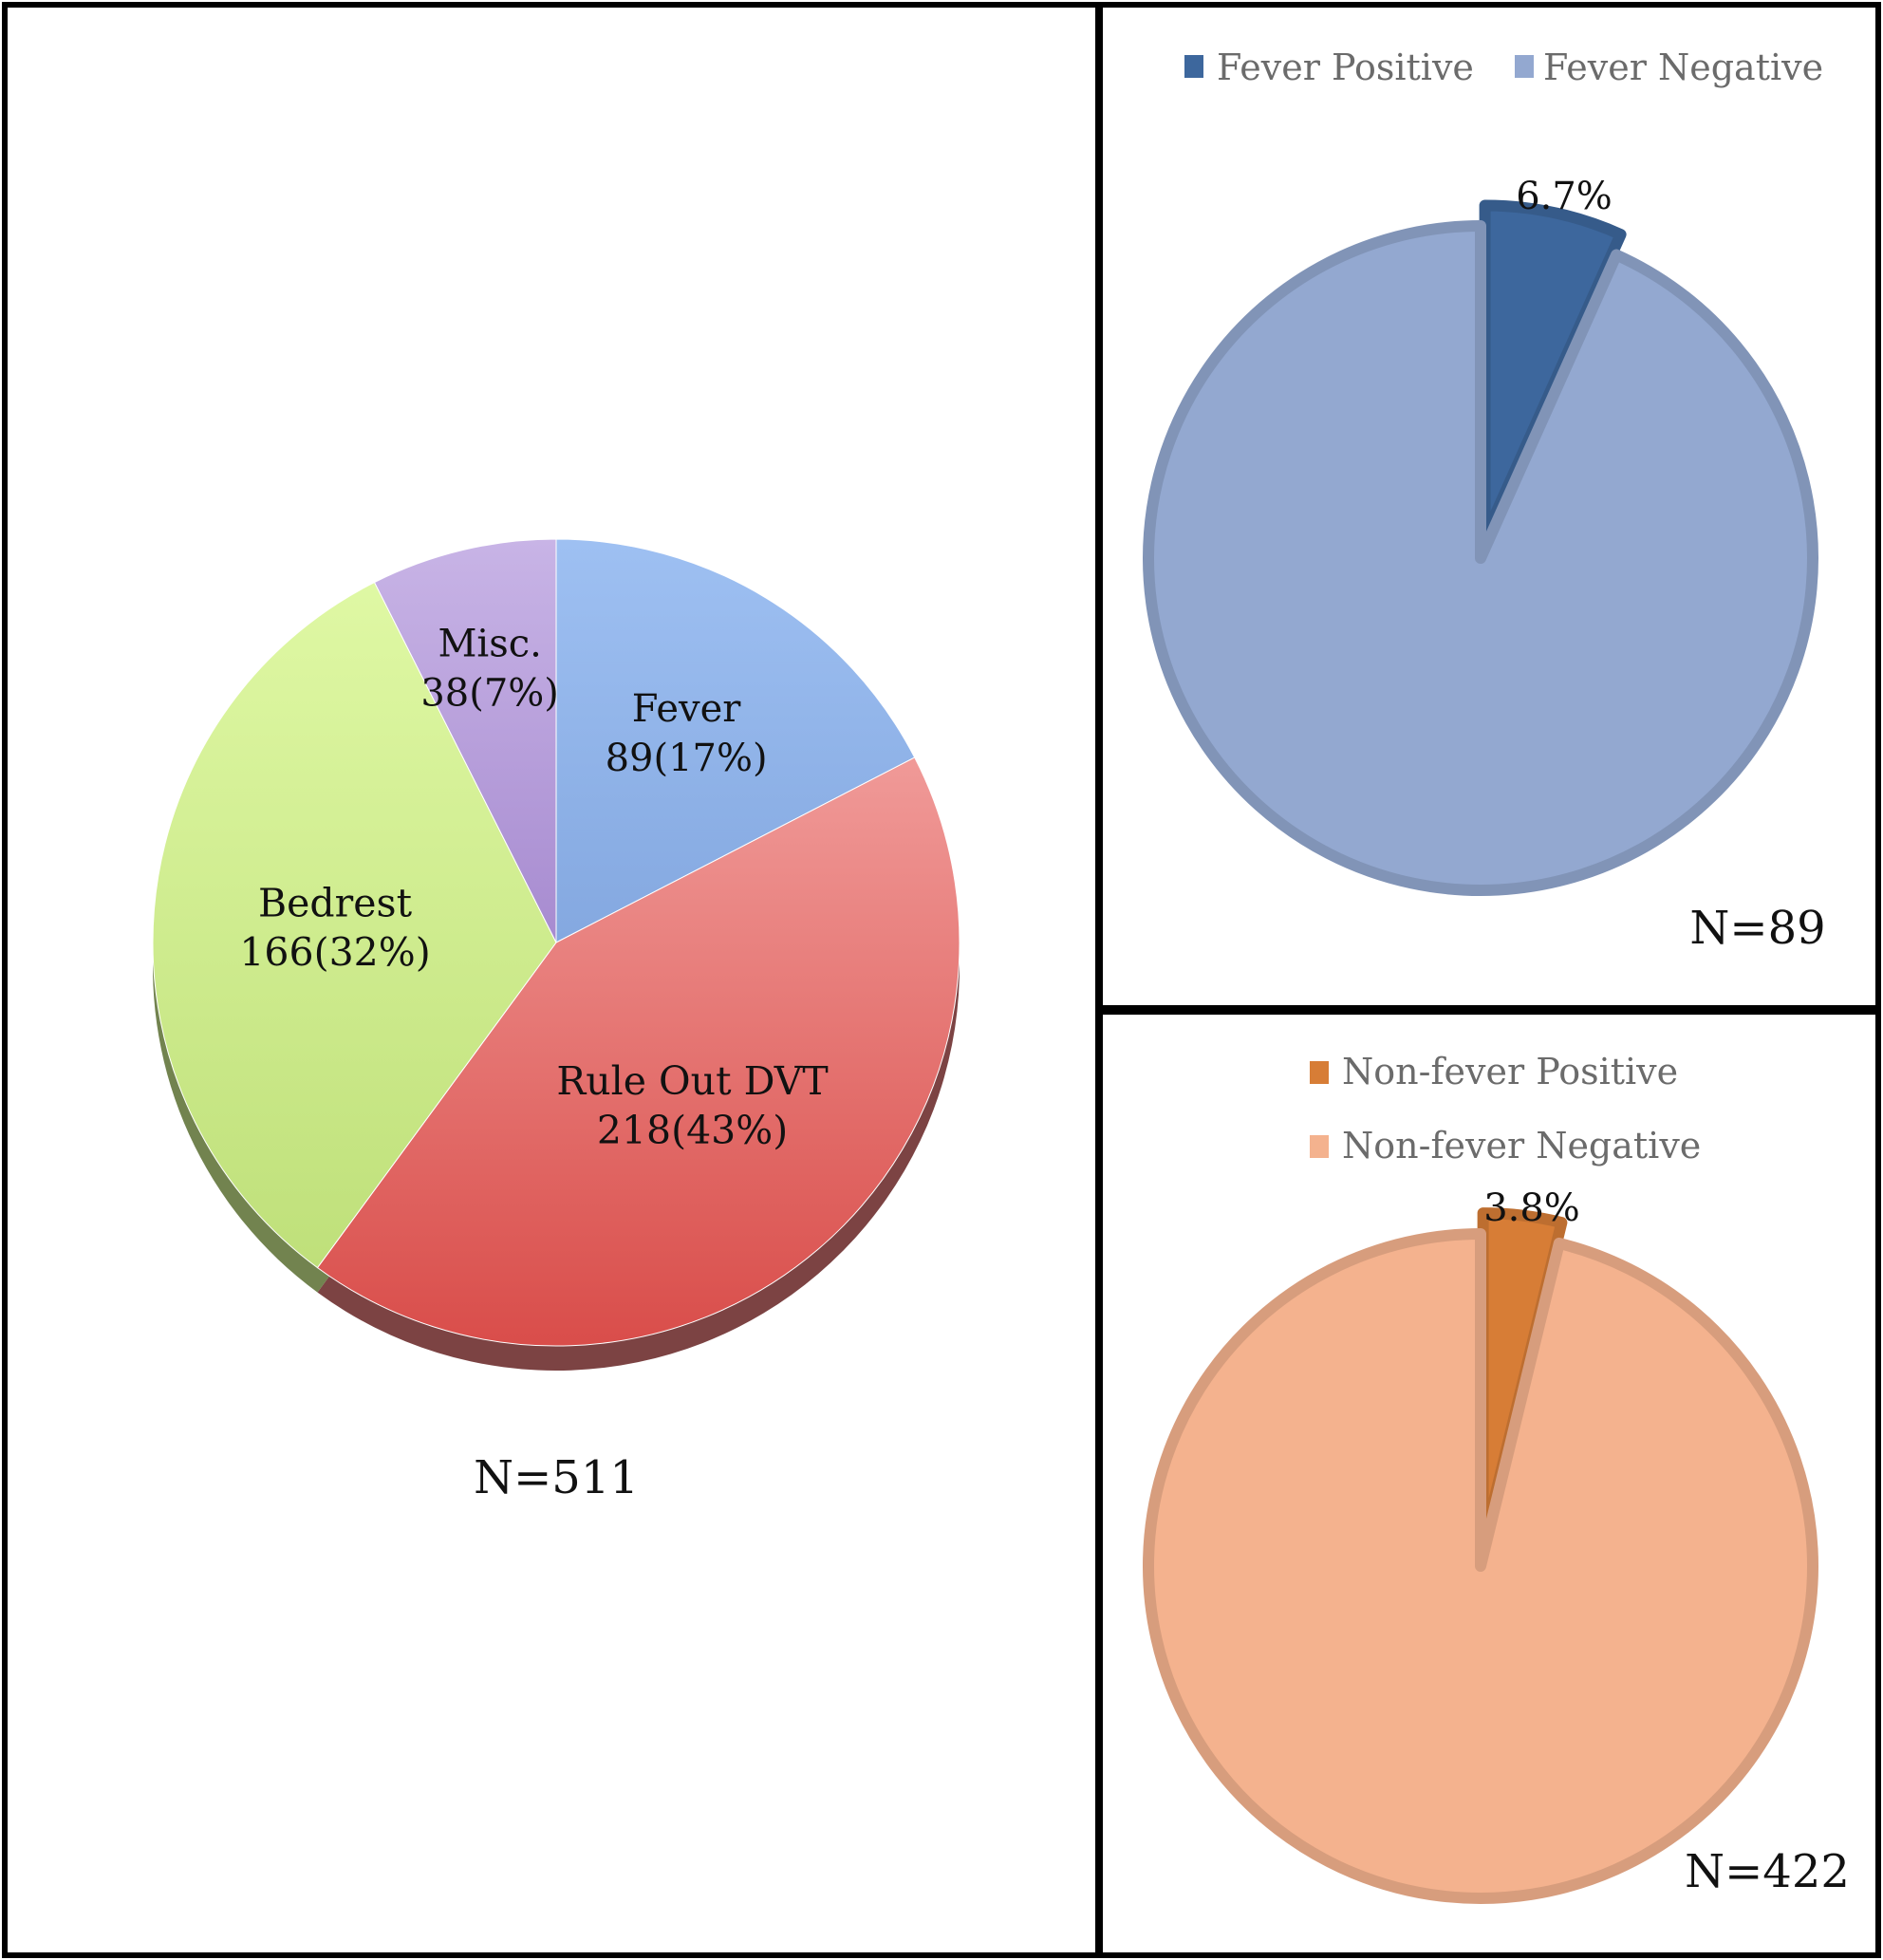 This screenshot has height=1960, width=1883. I want to click on slice-fever-positive, so click(1553, 371).